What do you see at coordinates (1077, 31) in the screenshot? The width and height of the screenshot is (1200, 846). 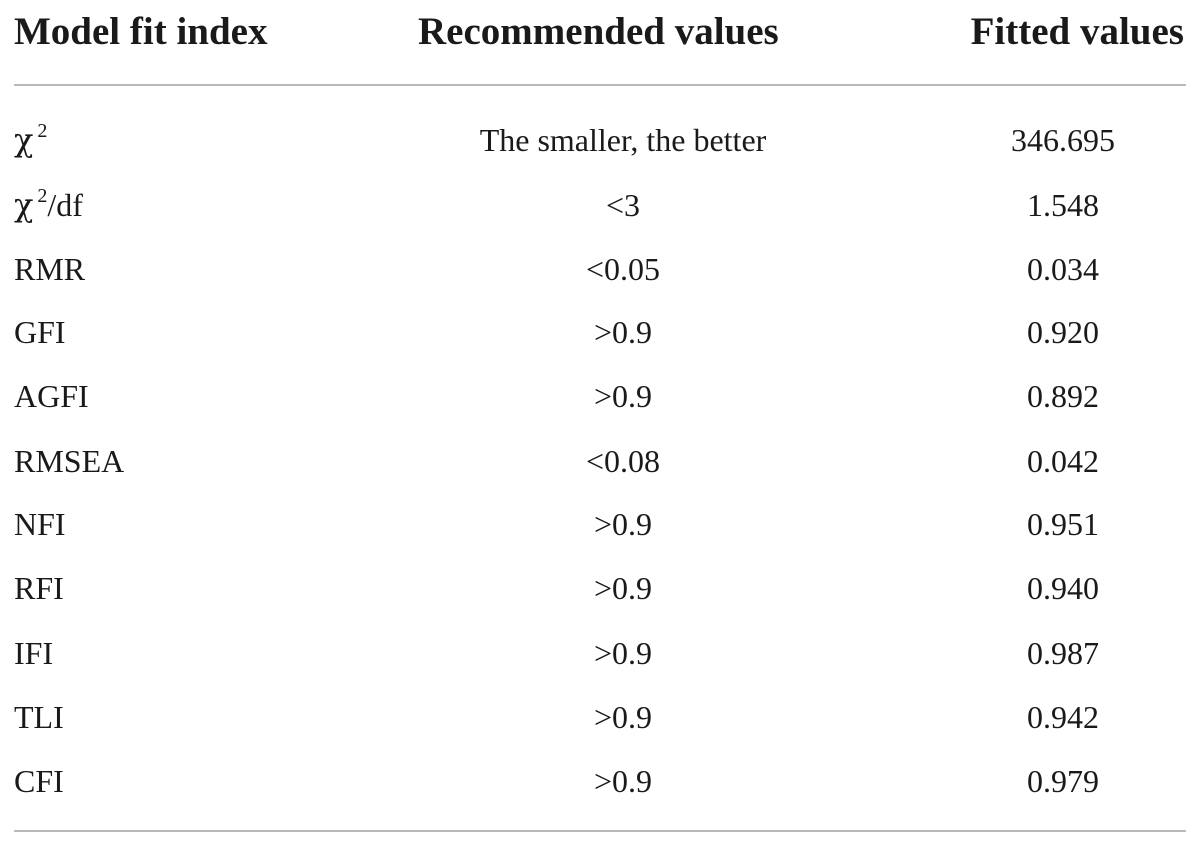 I see `header-fitted-values: Fitted values` at bounding box center [1077, 31].